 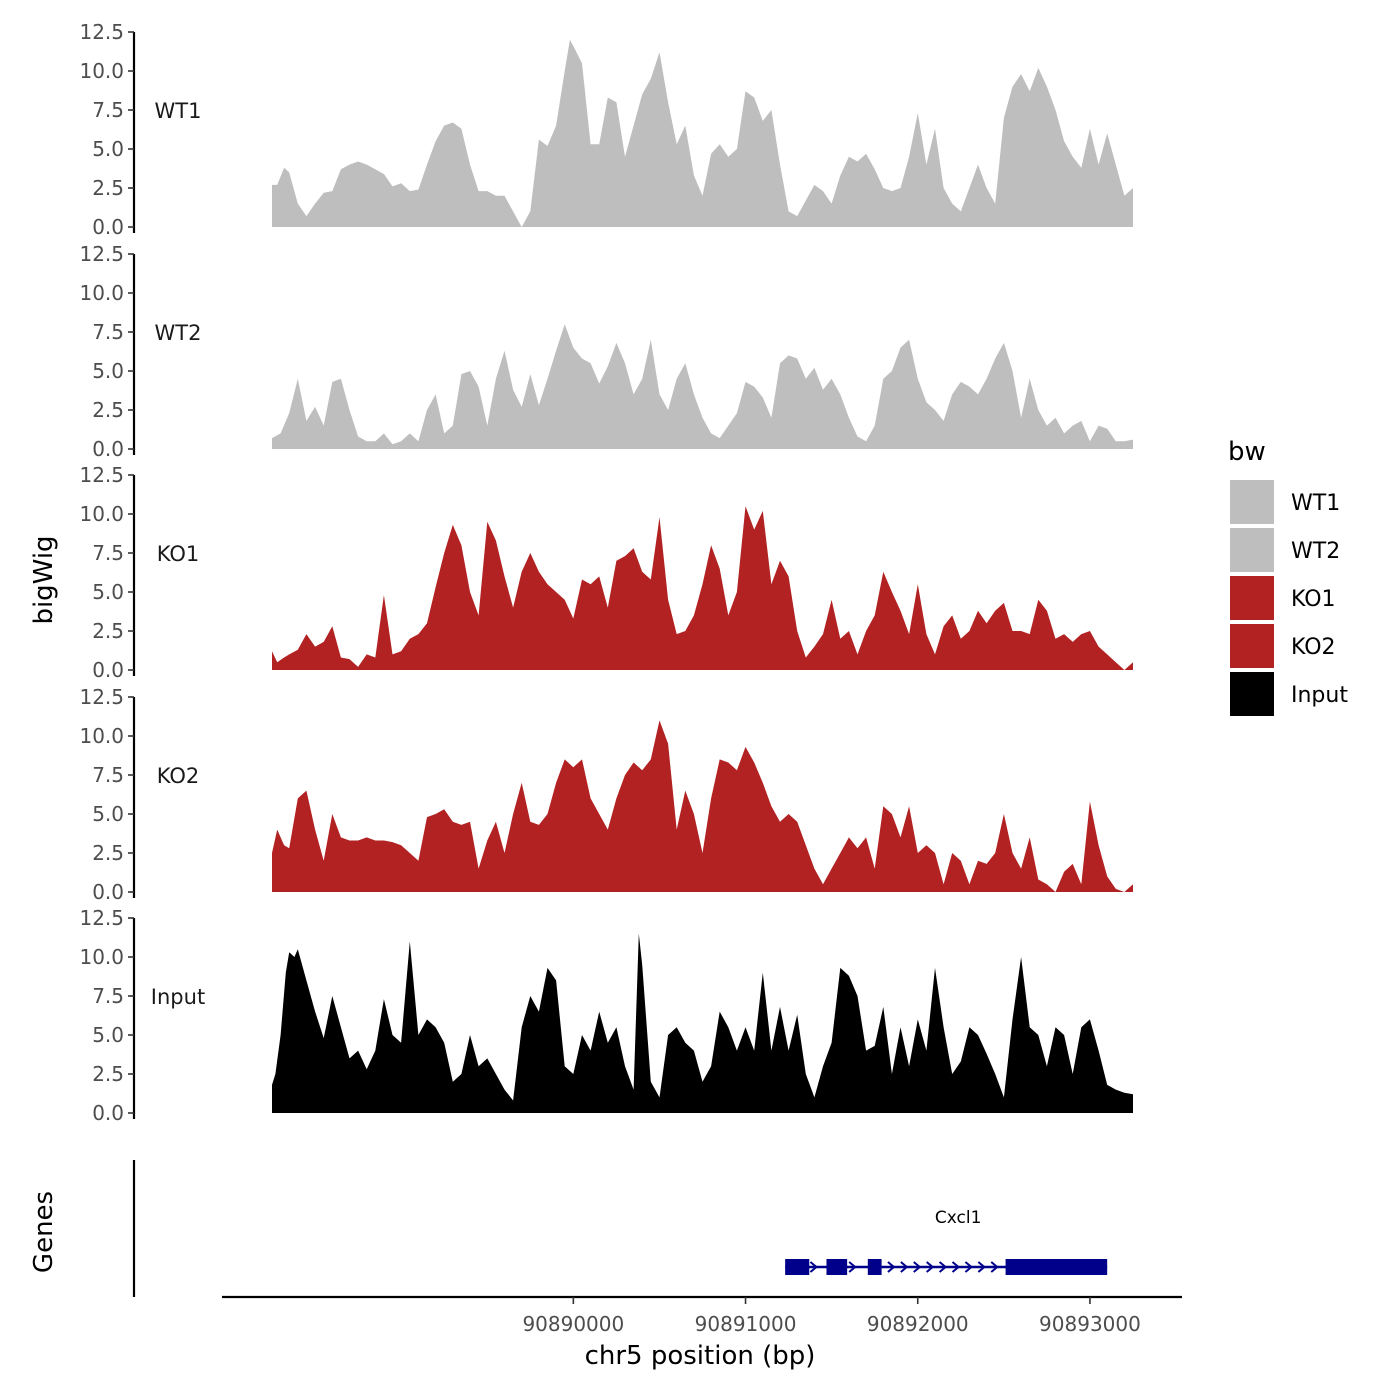 I want to click on area-ko2, so click(x=702, y=806).